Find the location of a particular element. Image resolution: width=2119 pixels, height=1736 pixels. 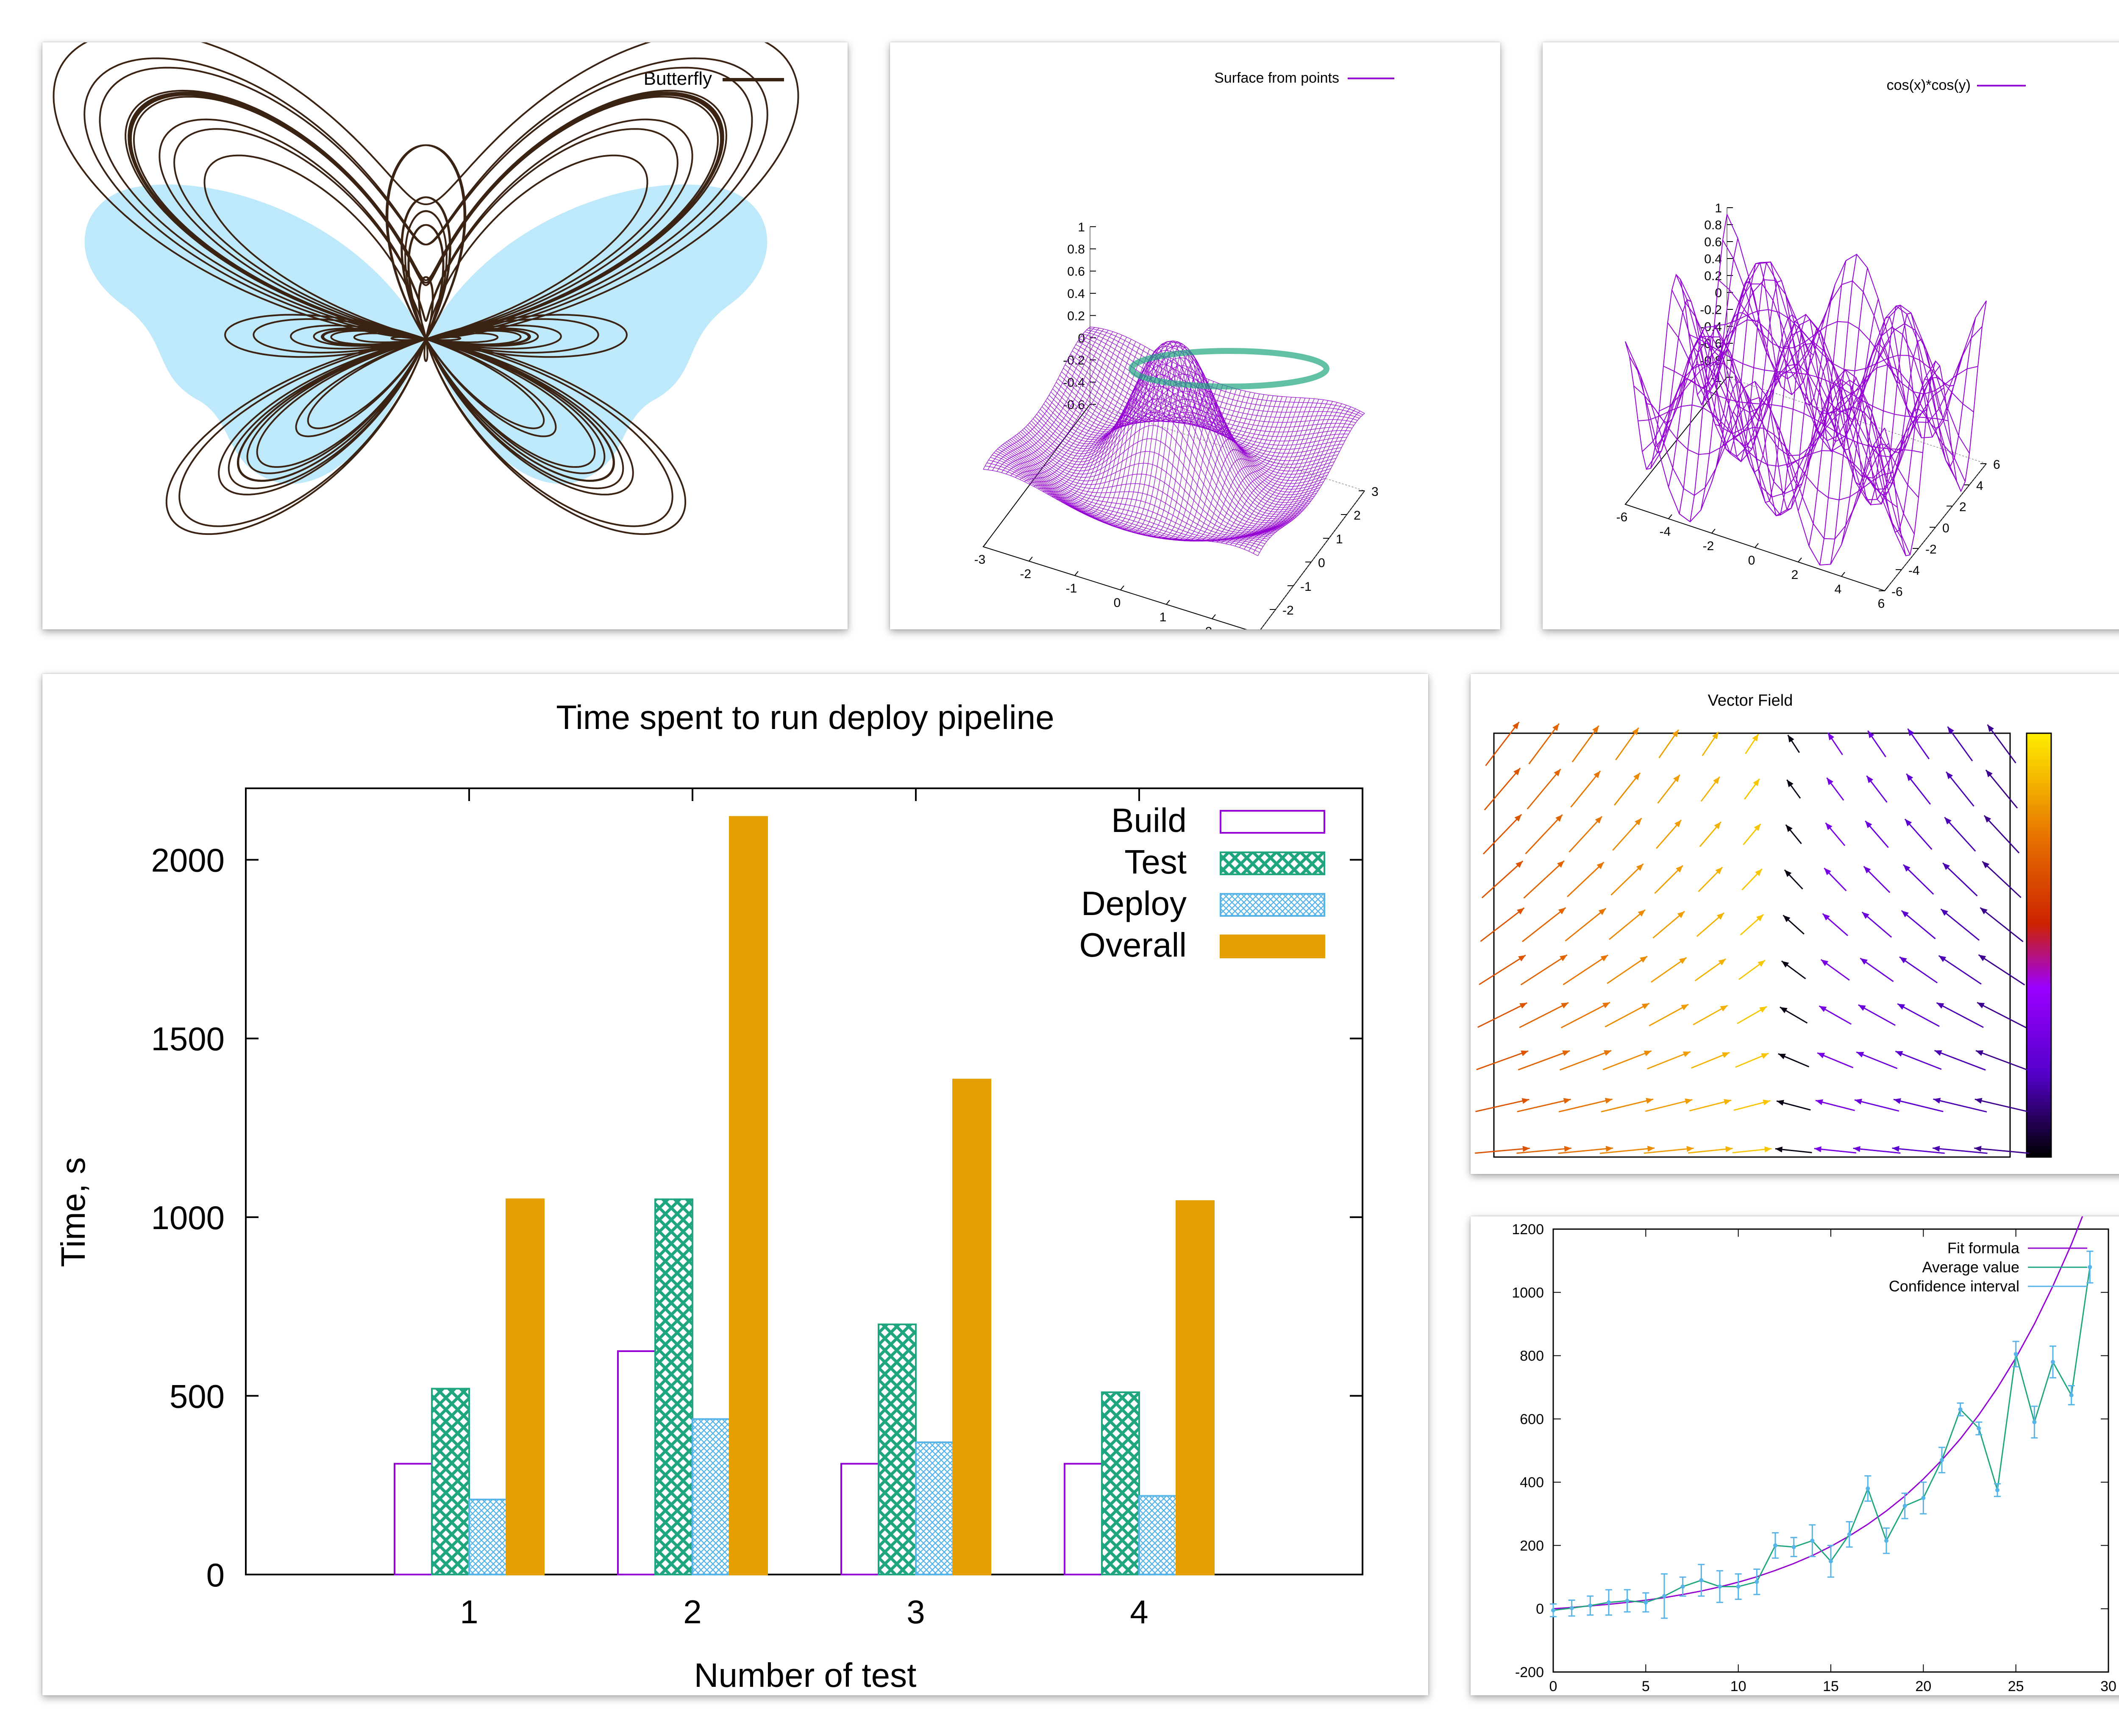

vector-chart: Vector Field is located at coordinates (1764, 925).